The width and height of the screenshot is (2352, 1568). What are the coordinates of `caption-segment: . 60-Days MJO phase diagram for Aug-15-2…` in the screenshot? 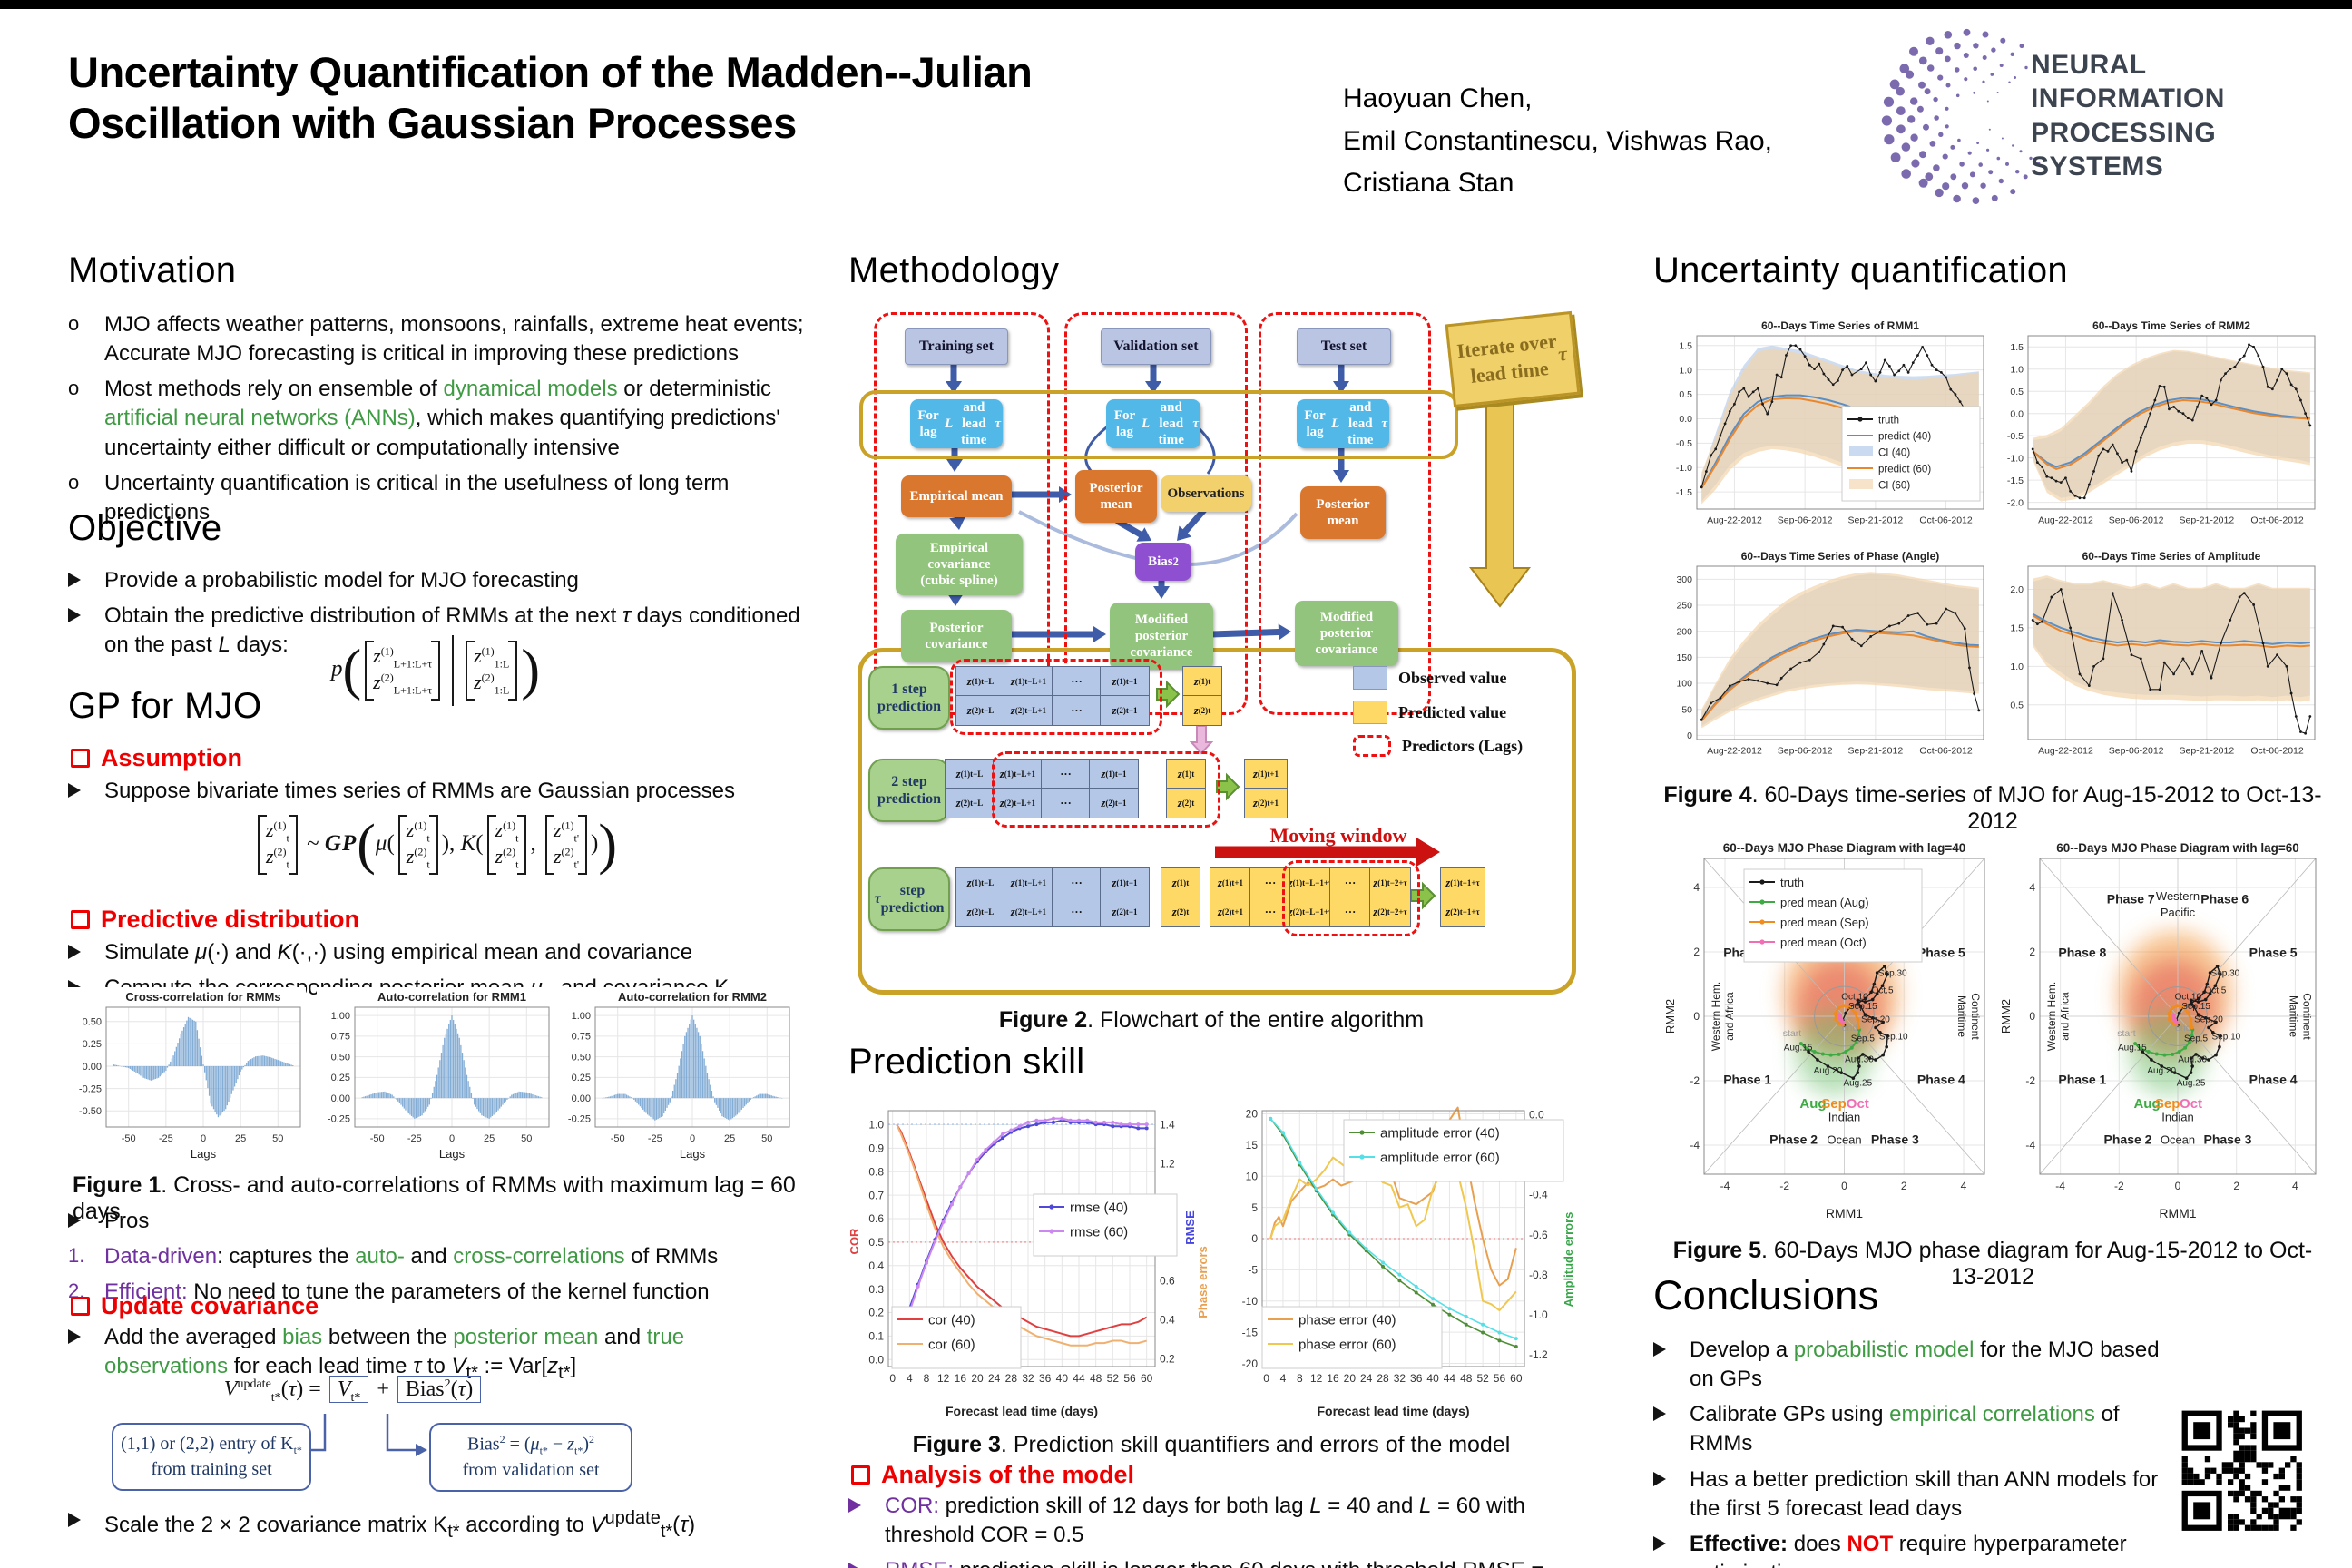 It's located at (2037, 1263).